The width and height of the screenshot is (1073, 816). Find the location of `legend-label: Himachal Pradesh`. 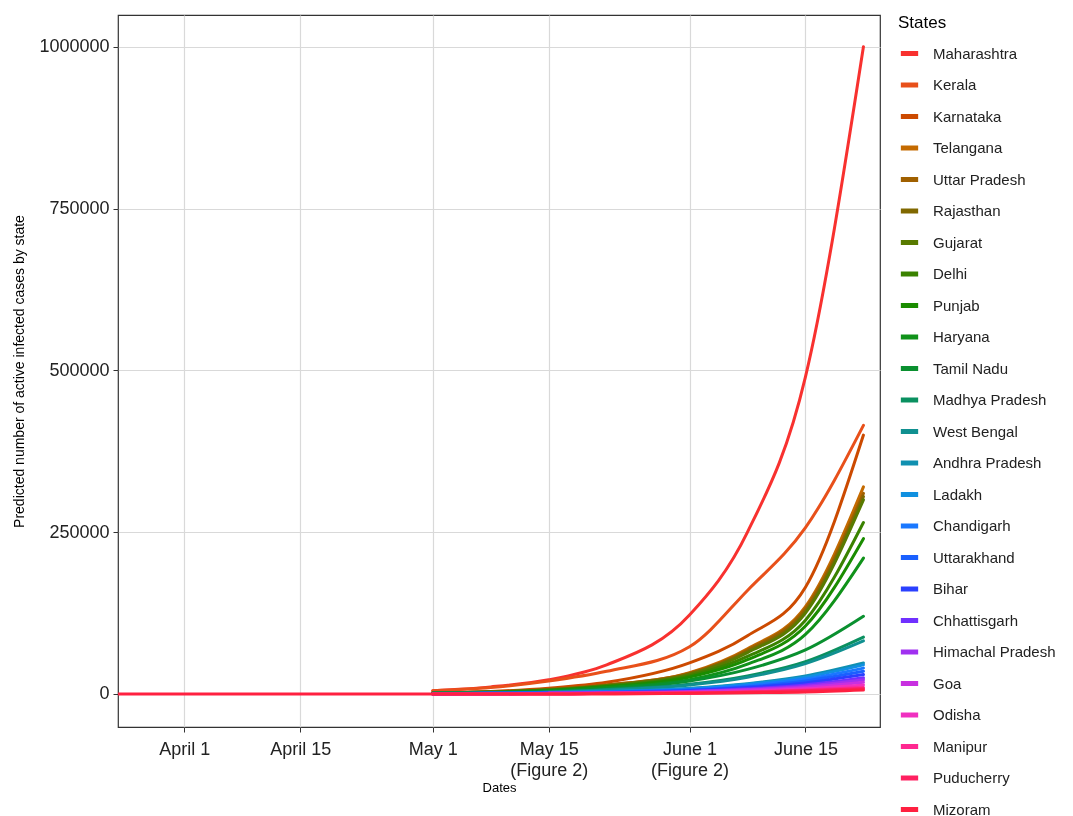

legend-label: Himachal Pradesh is located at coordinates (994, 651).